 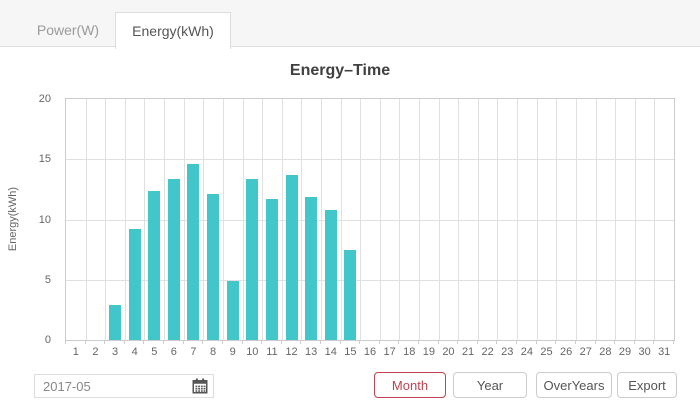 I want to click on y-tick-label: 20, so click(x=44, y=99).